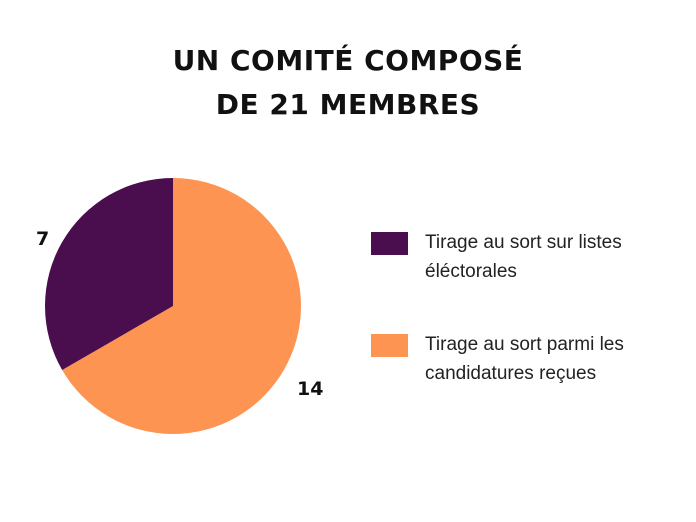  I want to click on legend-label-1-line-1: Tirage au sort parmi les, so click(524, 344).